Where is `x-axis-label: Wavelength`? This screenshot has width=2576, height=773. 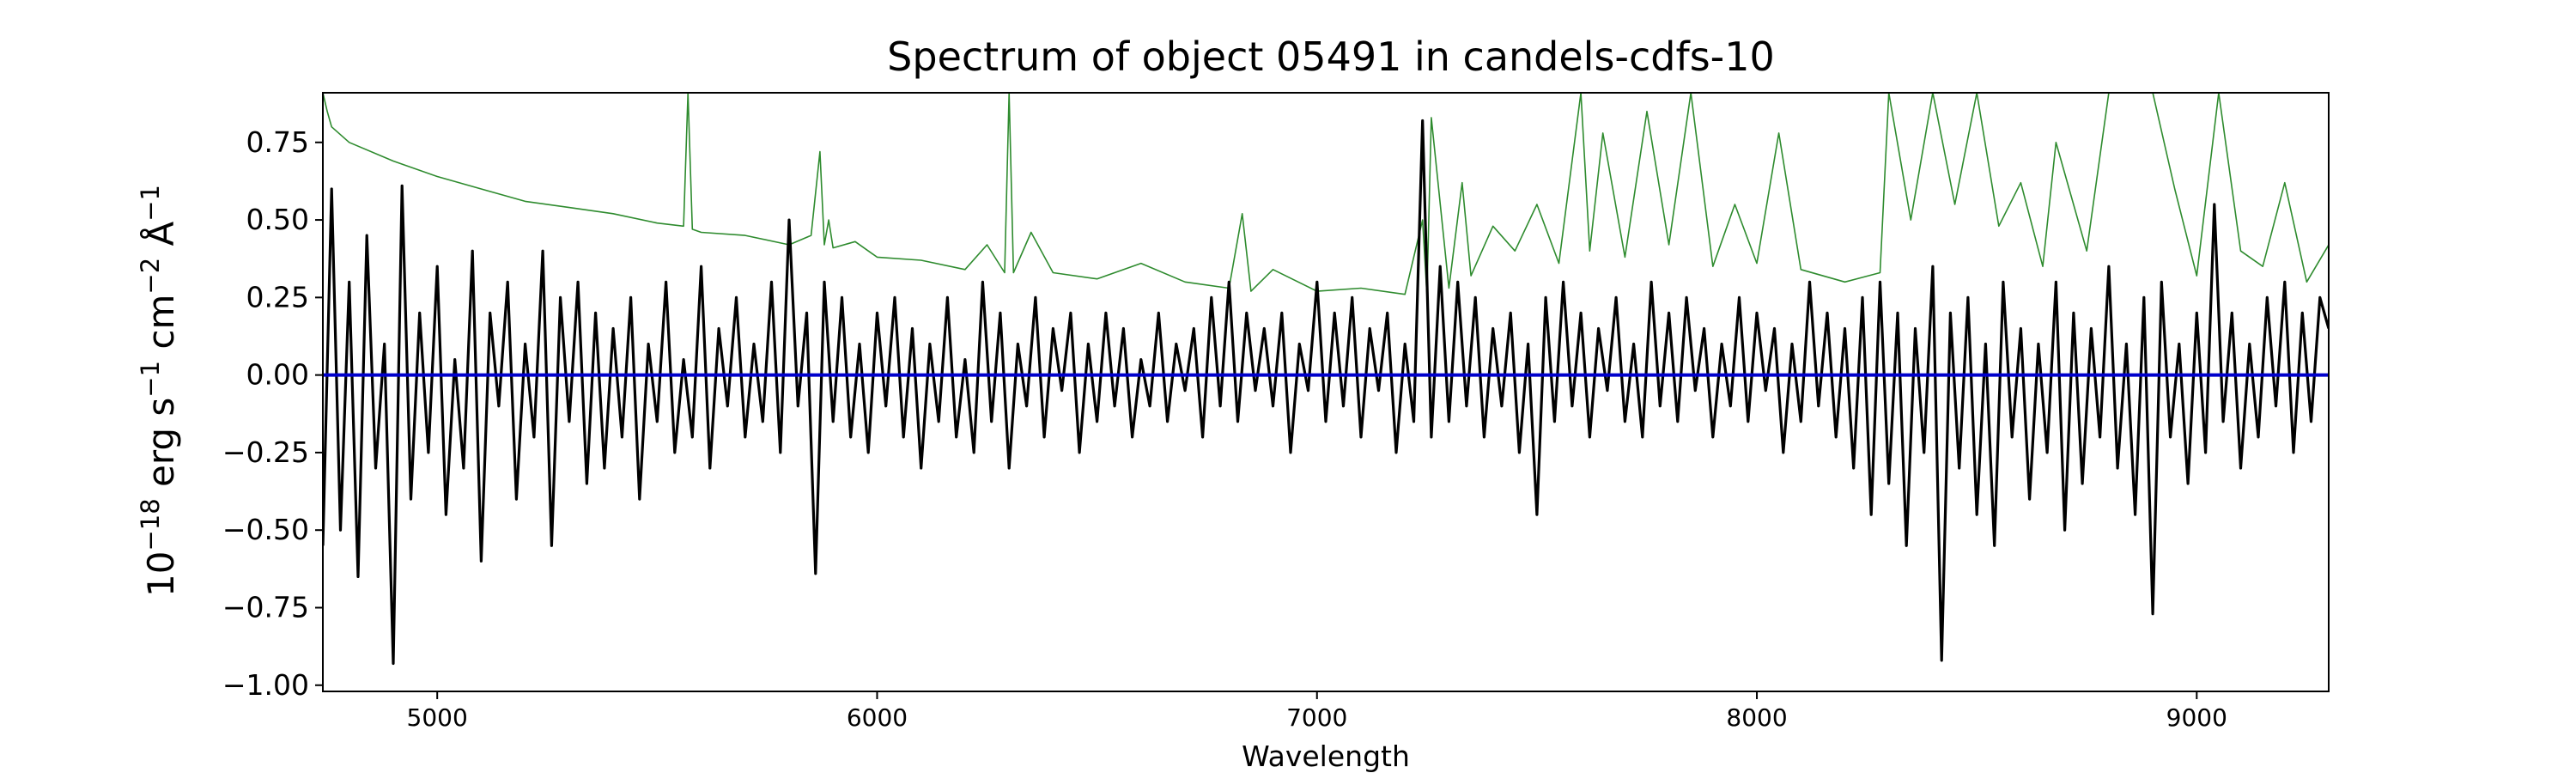
x-axis-label: Wavelength is located at coordinates (1326, 756).